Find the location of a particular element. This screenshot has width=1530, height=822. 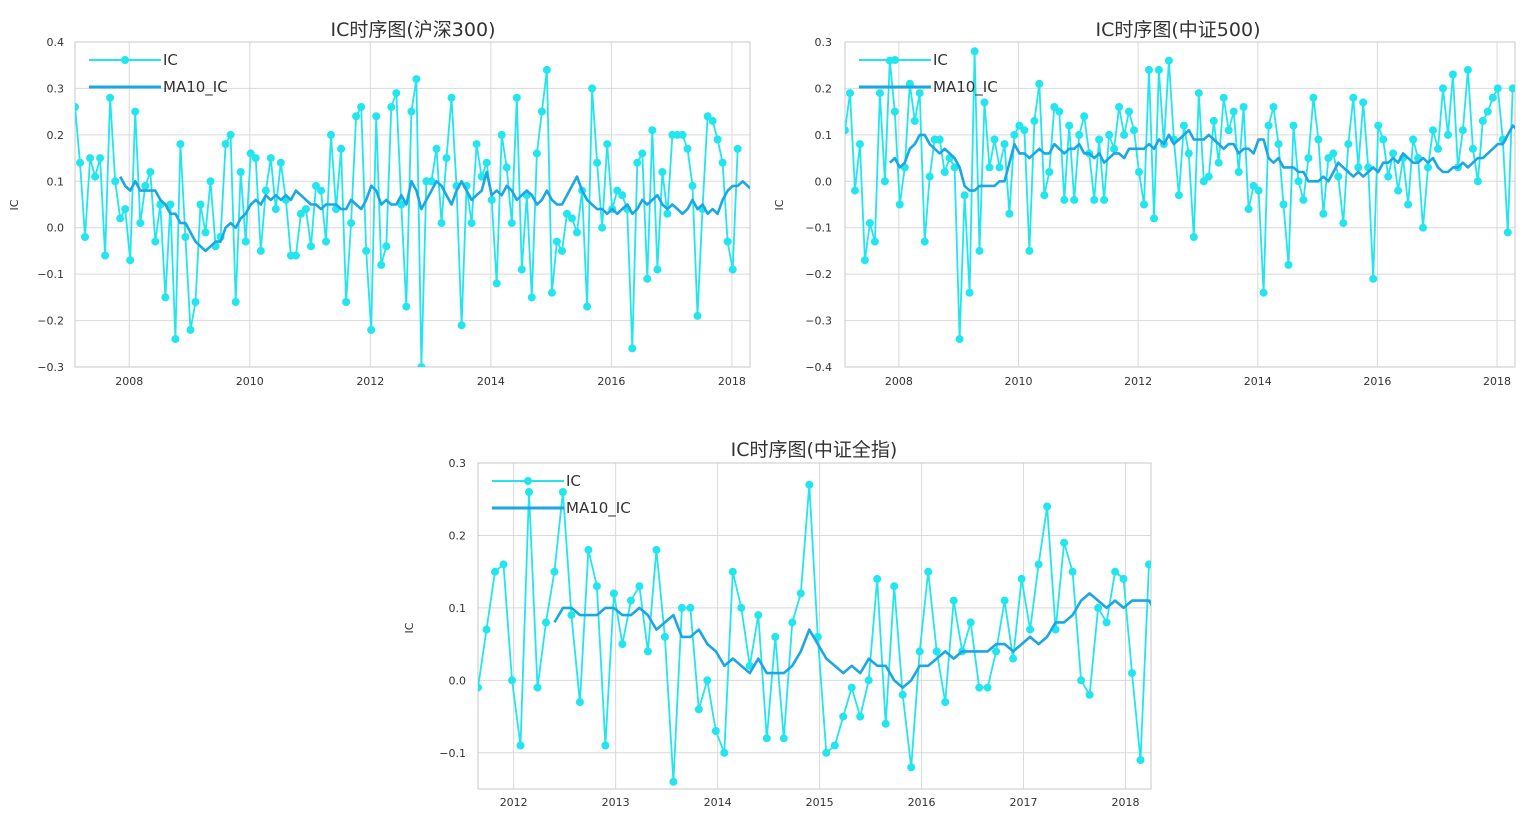

y-axis-label: IC is located at coordinates (409, 627).